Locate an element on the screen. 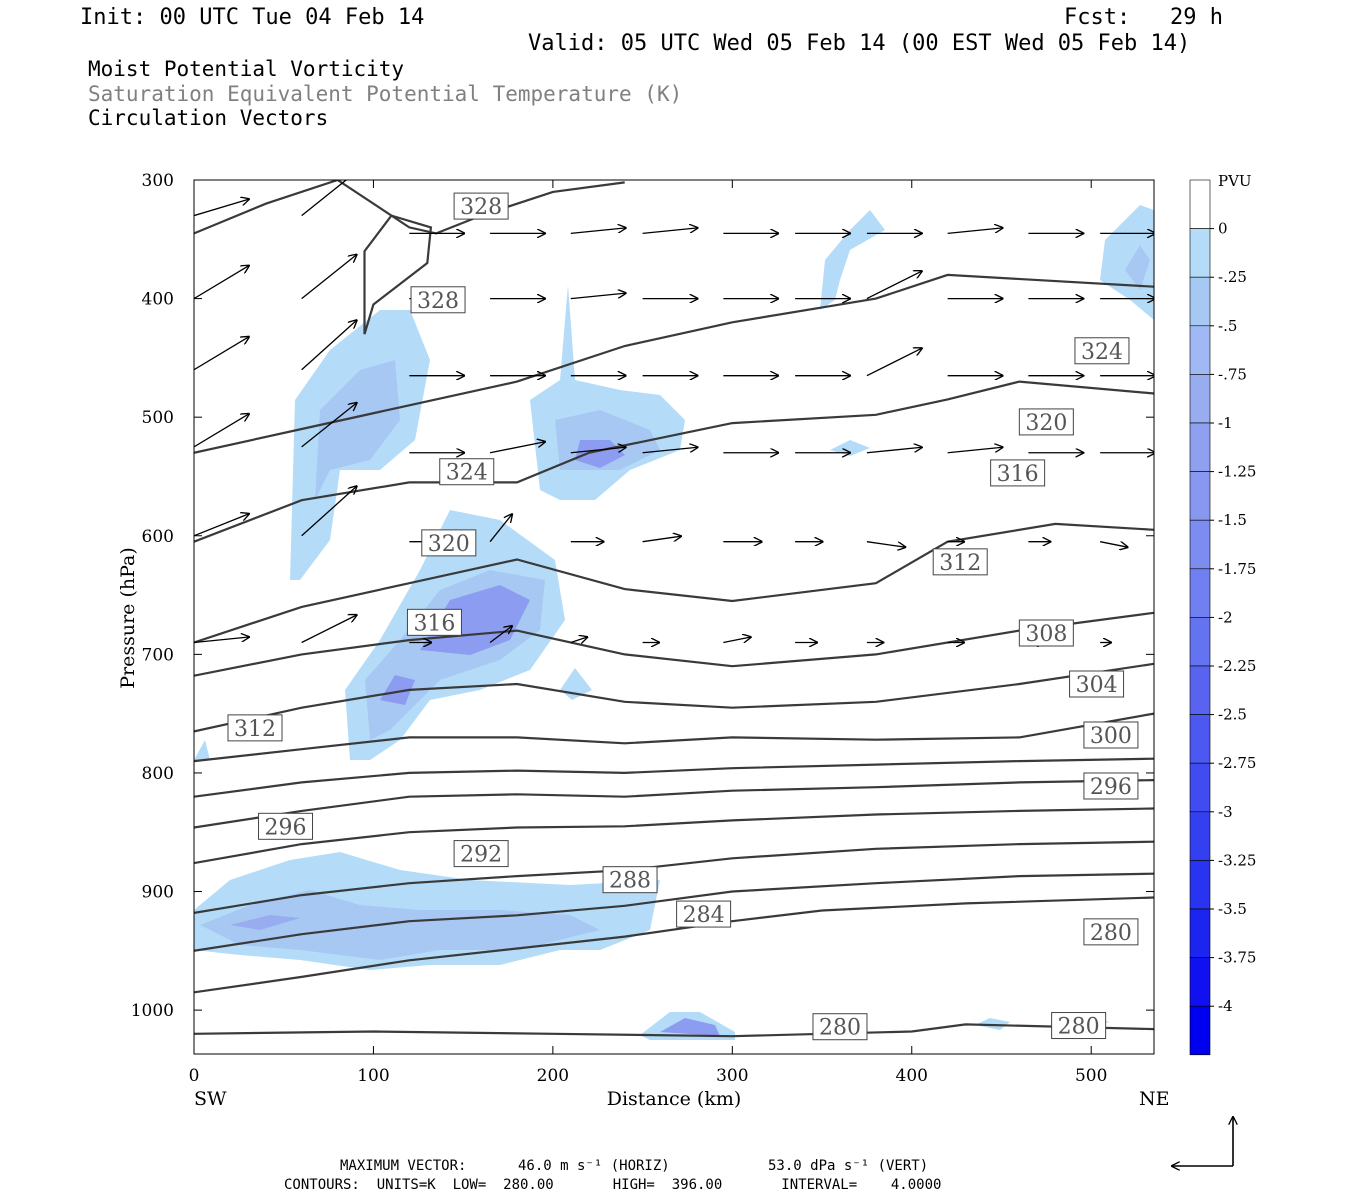  forecast-hour: Fcst: 29 h is located at coordinates (1143, 17).